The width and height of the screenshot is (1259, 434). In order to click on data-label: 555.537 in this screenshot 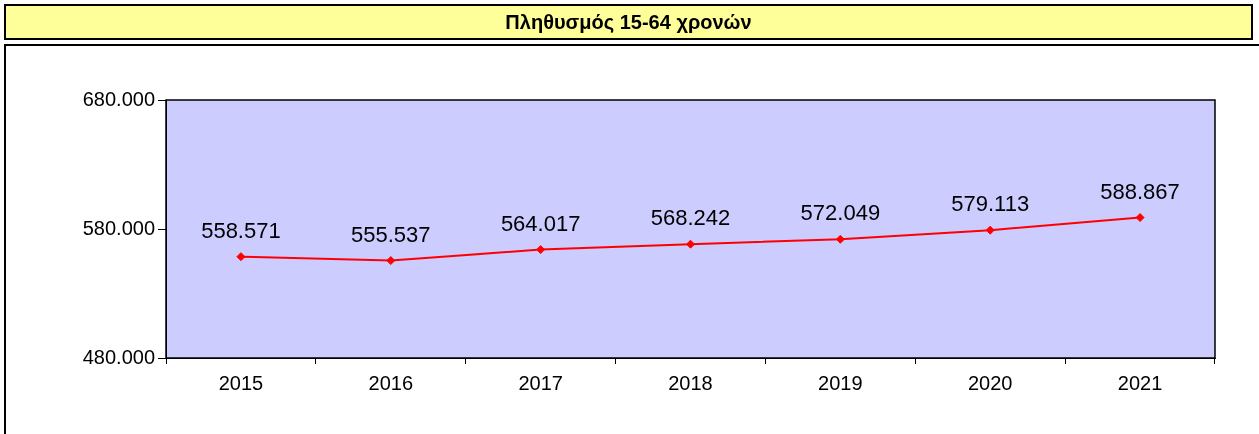, I will do `click(391, 234)`.